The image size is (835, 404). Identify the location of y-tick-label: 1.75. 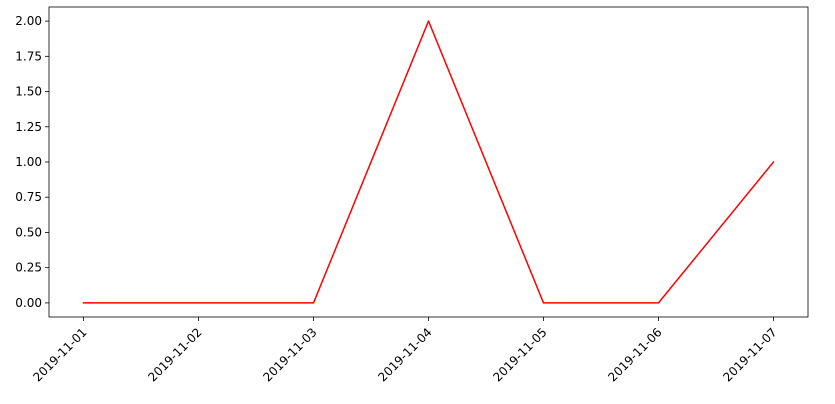
(28, 56).